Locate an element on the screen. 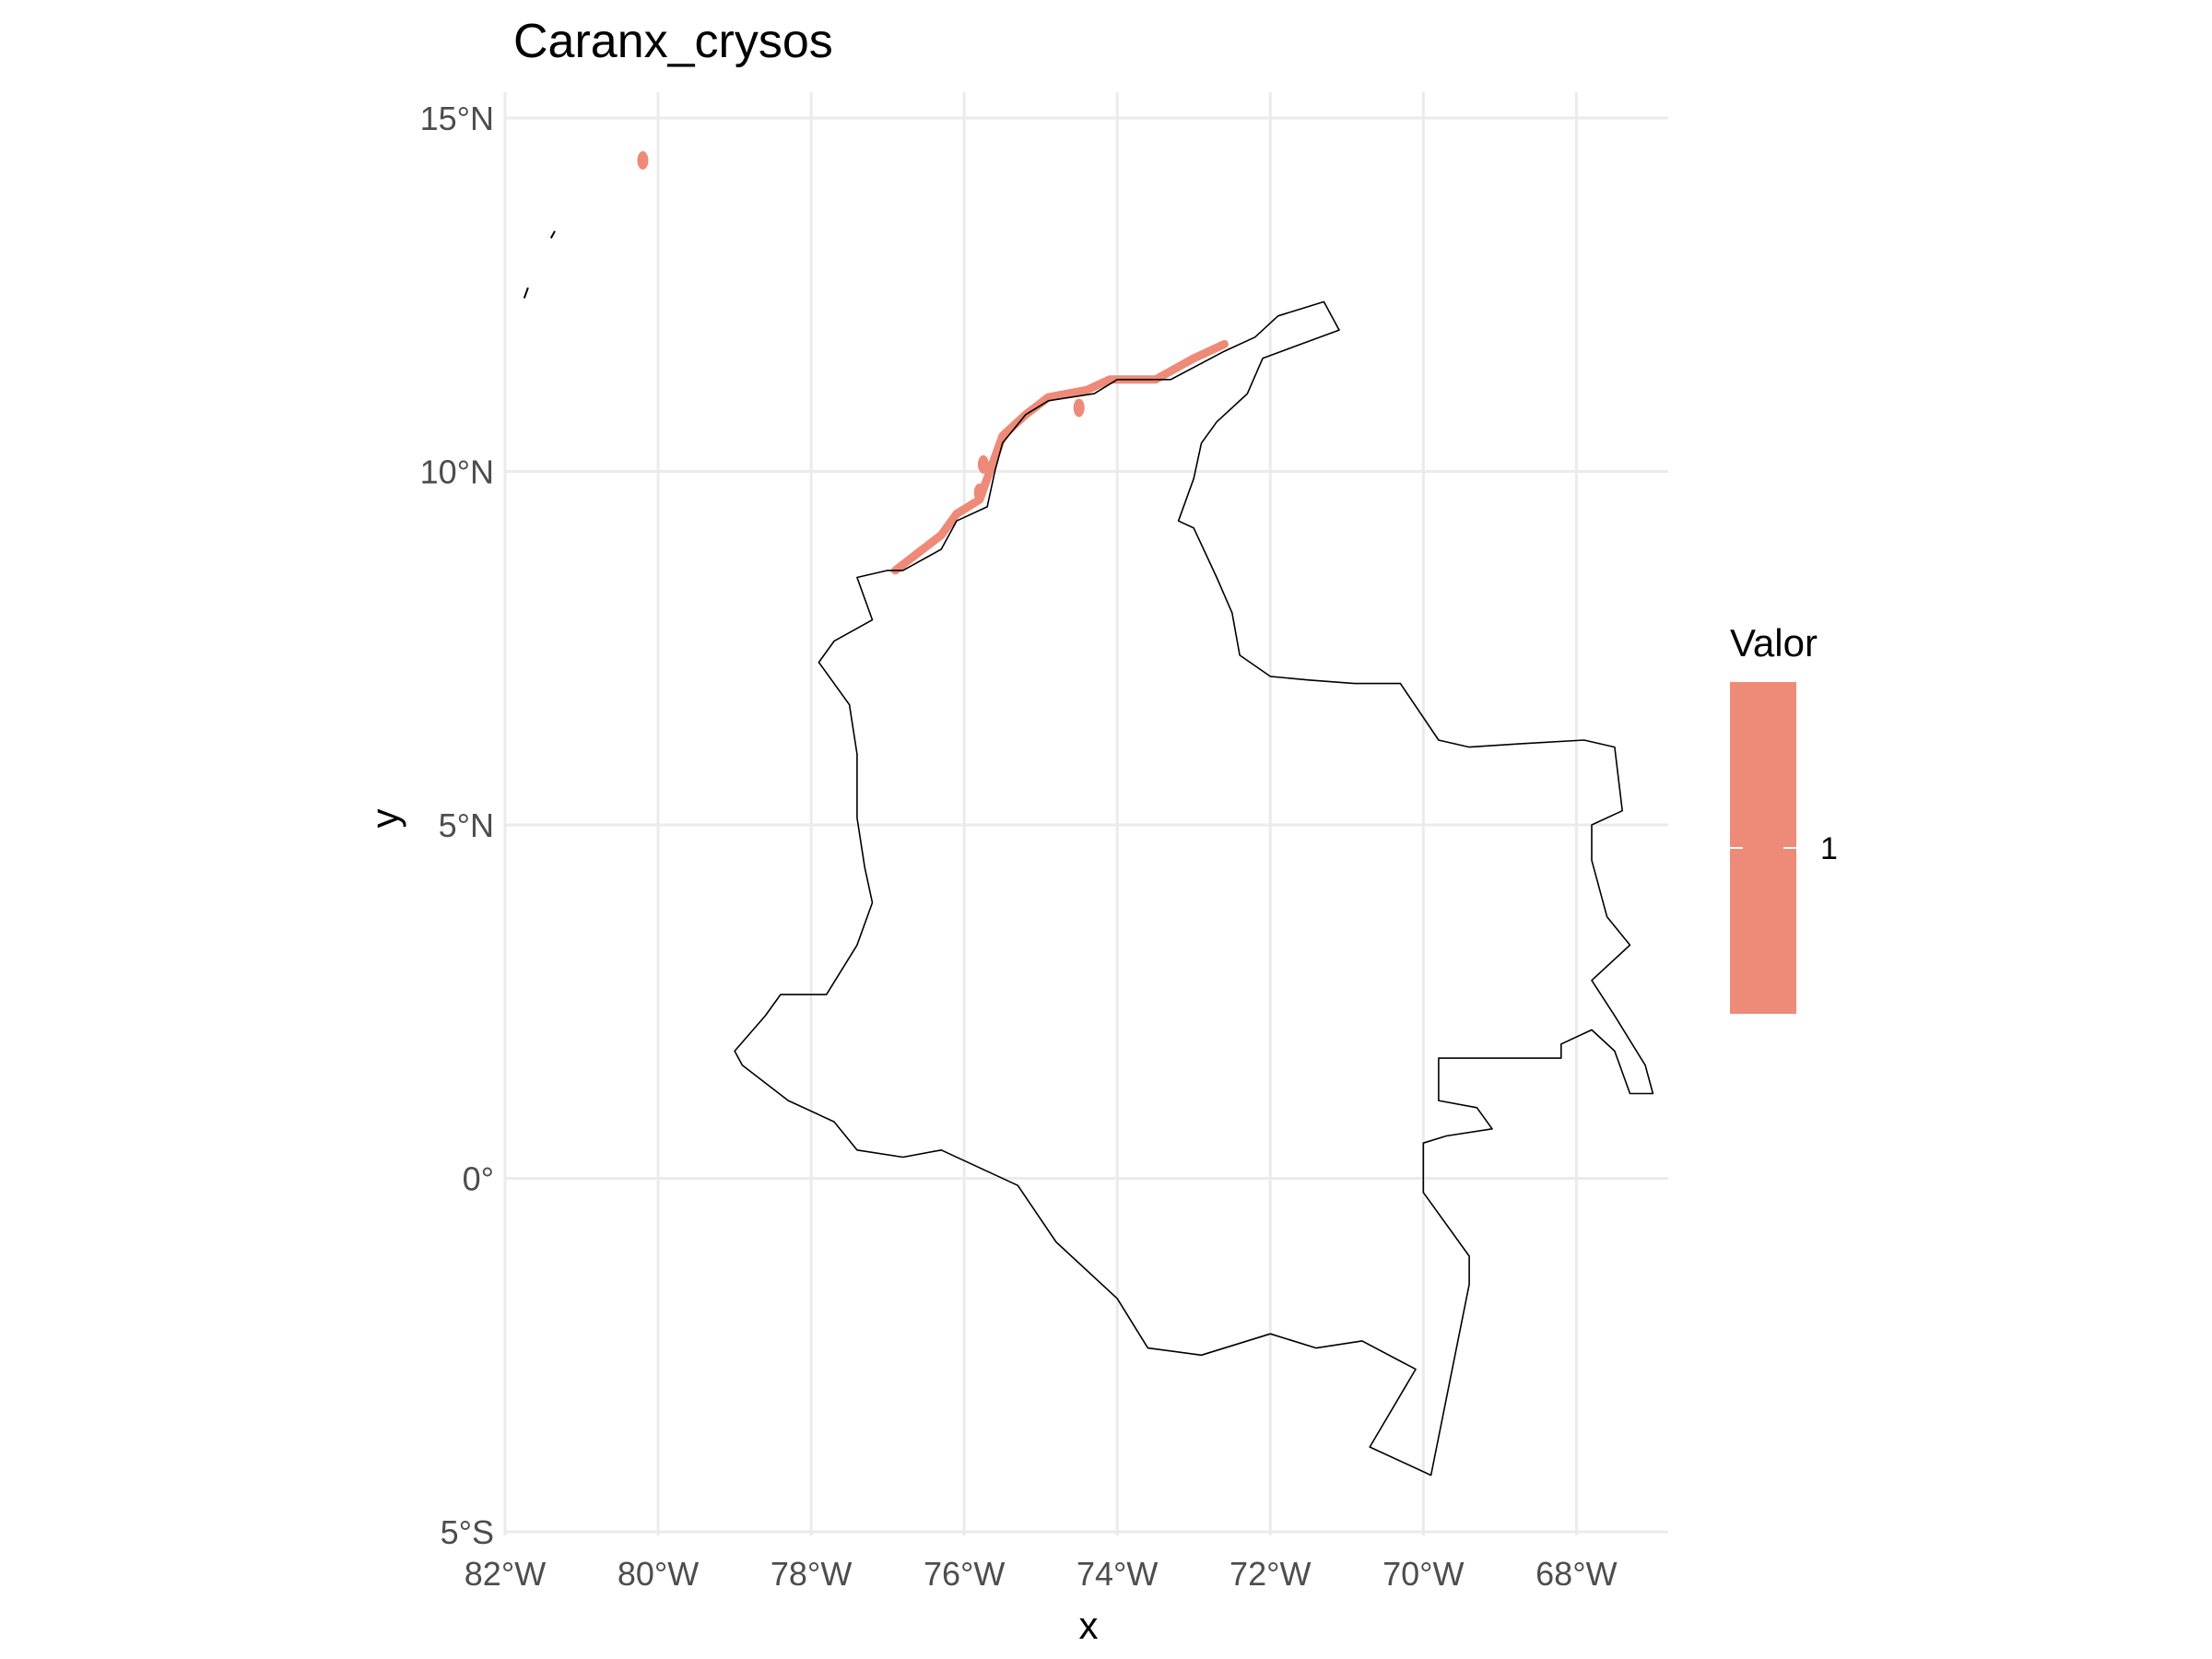 The height and width of the screenshot is (1659, 2212). y-axis-title: y is located at coordinates (384, 819).